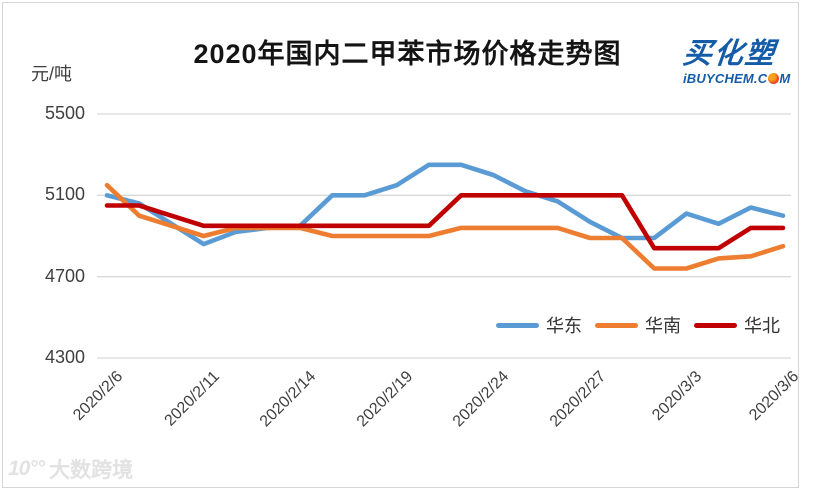 This screenshot has height=490, width=815. Describe the element at coordinates (91, 470) in the screenshot. I see `watermark-text: 大数跨境` at that location.